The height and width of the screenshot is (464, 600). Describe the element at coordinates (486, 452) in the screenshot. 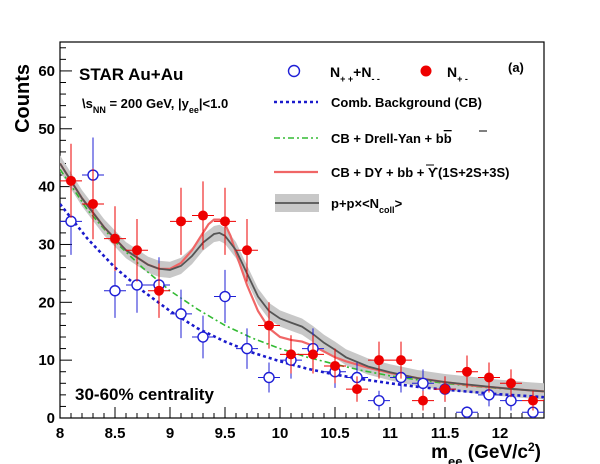

I see `x-axis-title: mee (GeV/c2)` at that location.